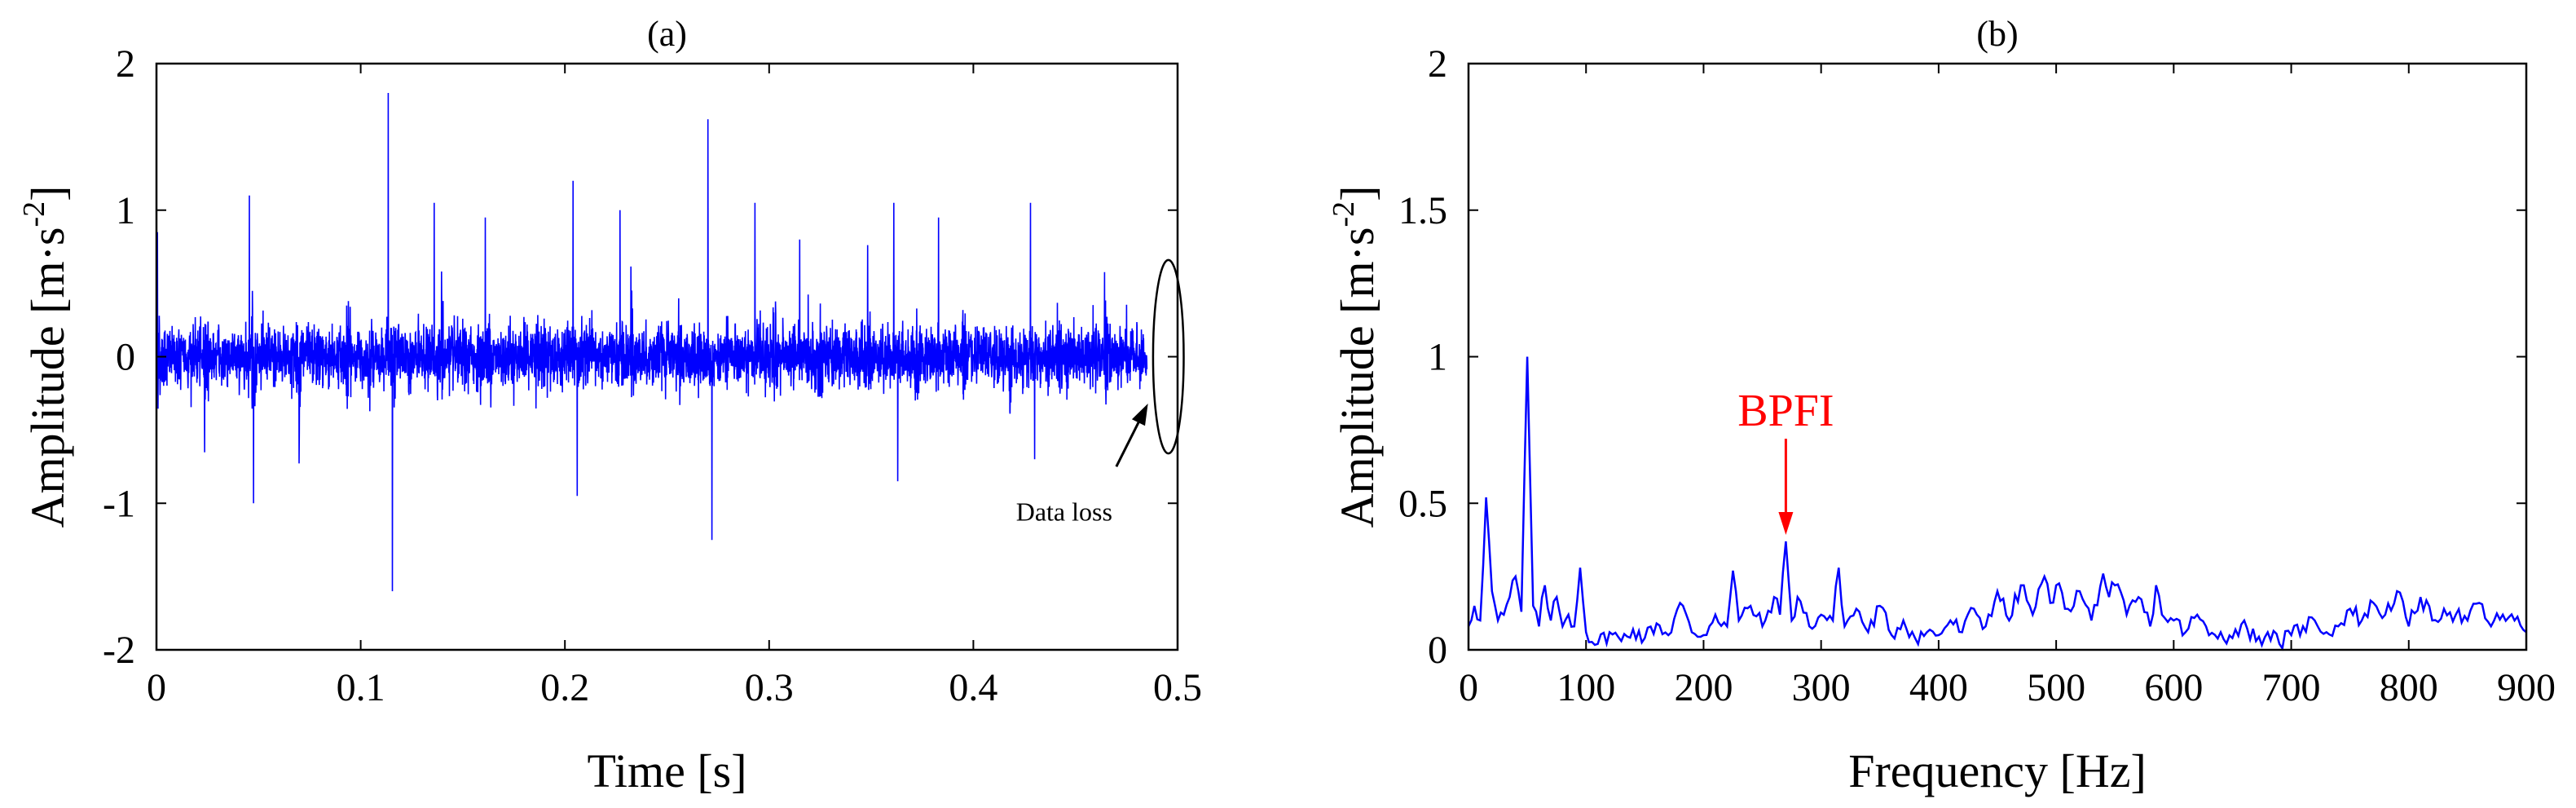 The image size is (2576, 808). I want to click on bpfi-annotation: BPFI, so click(1785, 461).